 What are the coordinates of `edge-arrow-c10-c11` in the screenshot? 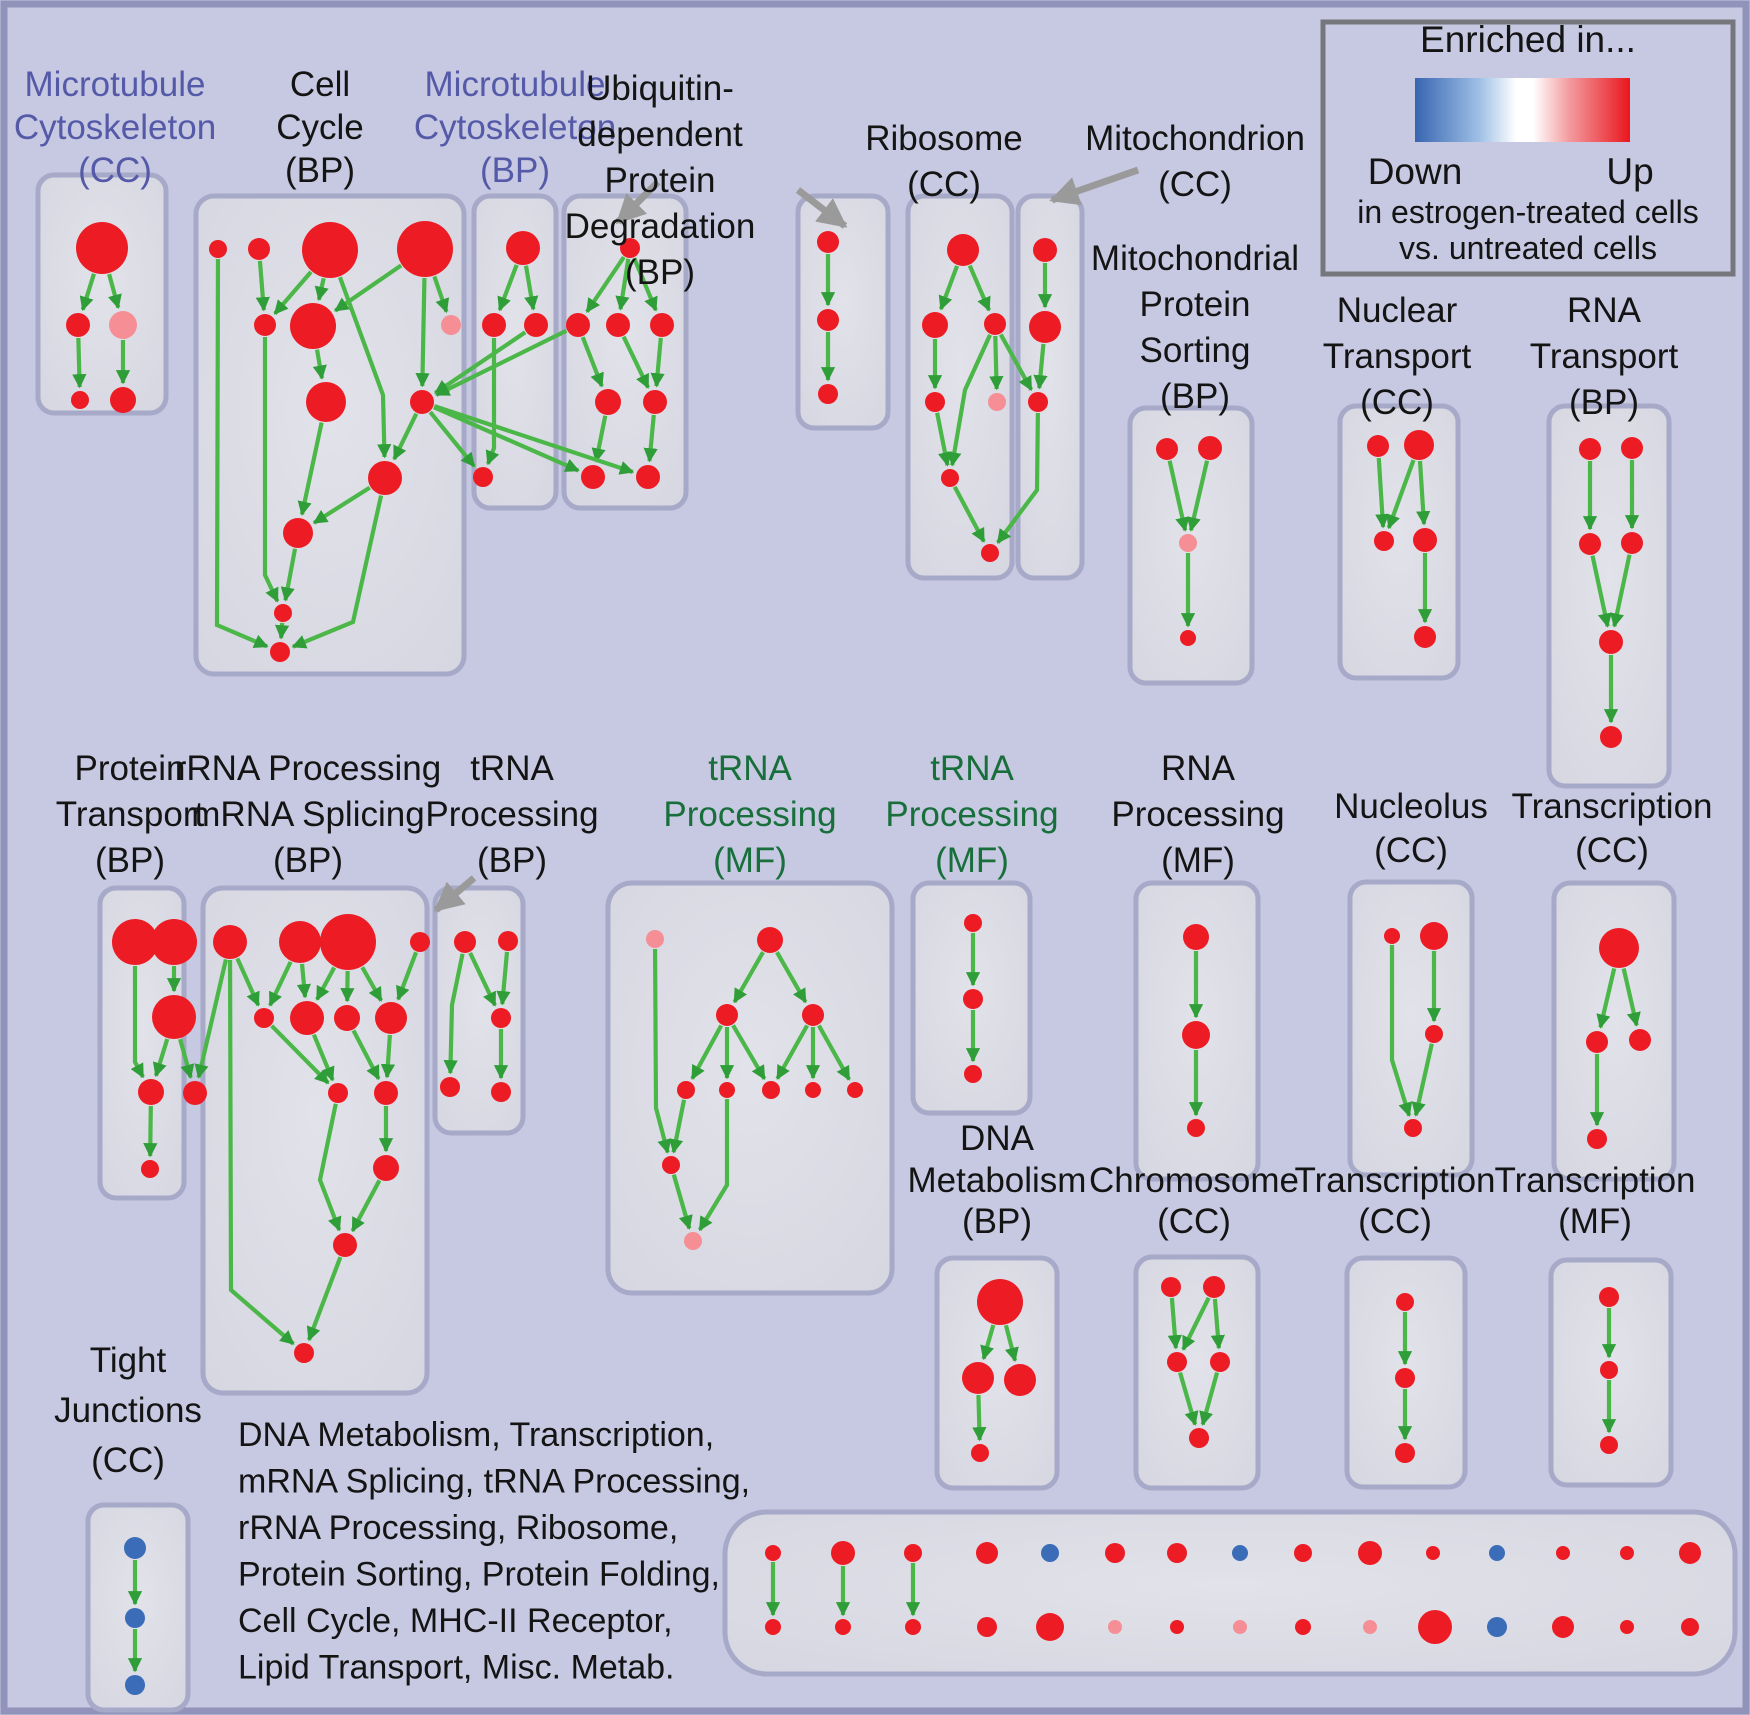 It's located at (341, 505).